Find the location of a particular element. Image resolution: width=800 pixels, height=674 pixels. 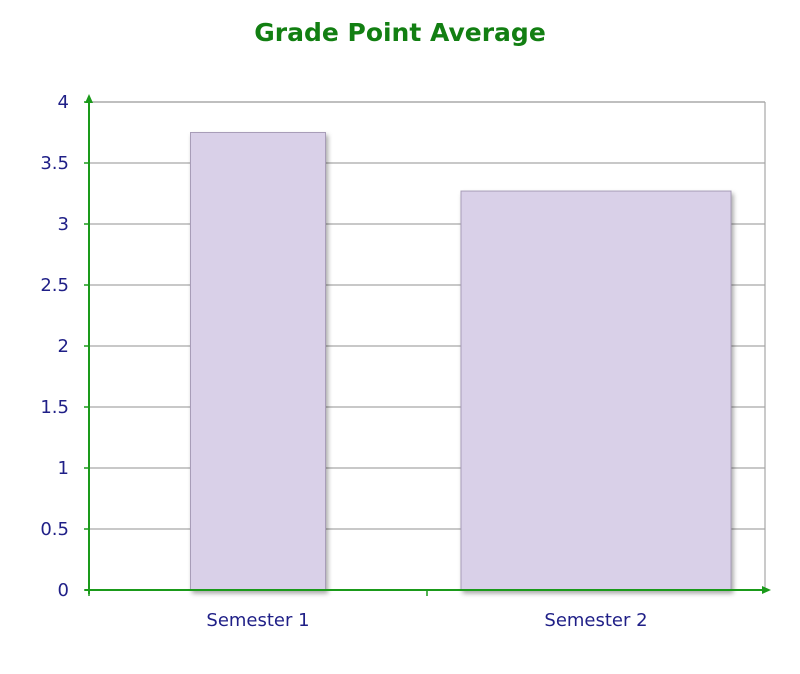

chart-title: Grade Point Average is located at coordinates (400, 32).